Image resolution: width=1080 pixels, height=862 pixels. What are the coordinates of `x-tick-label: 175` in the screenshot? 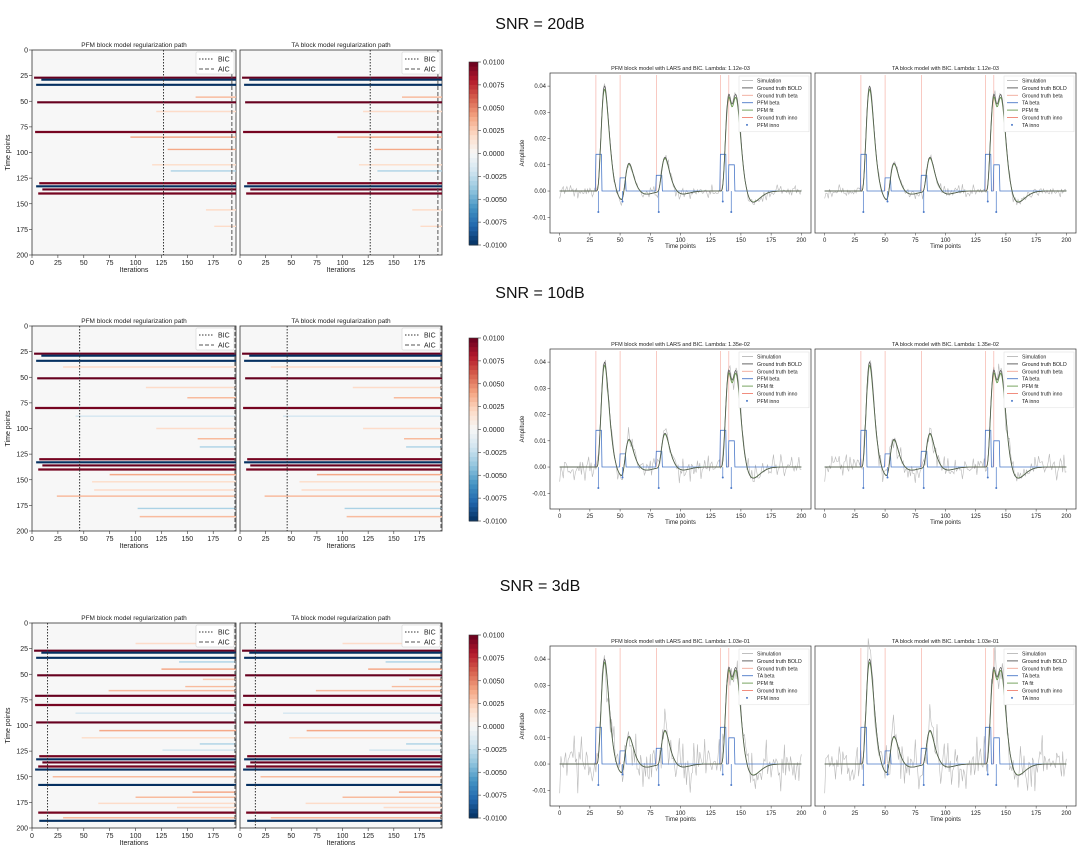 It's located at (213, 263).